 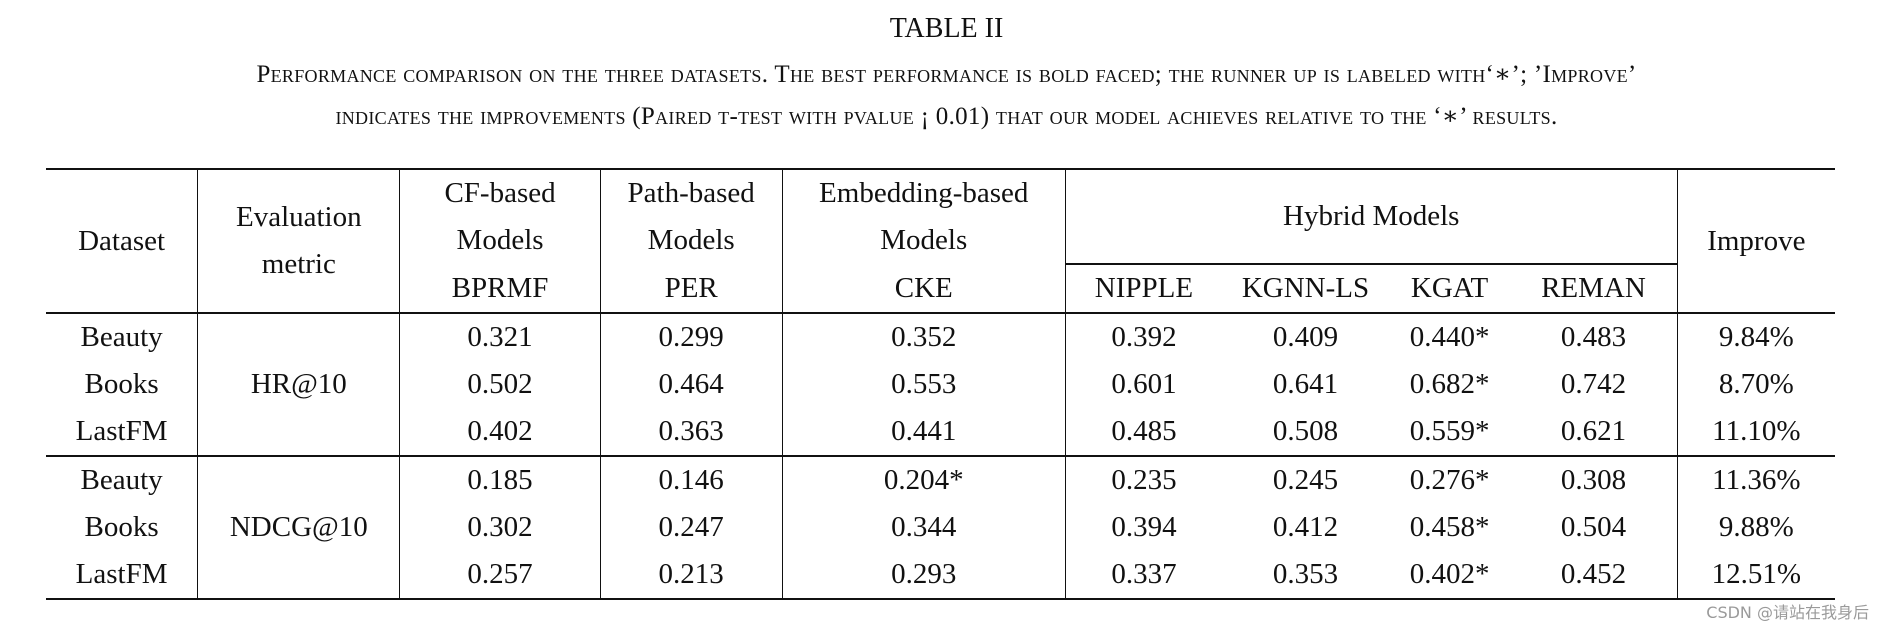 What do you see at coordinates (500, 337) in the screenshot?
I see `cell-value: 0.321` at bounding box center [500, 337].